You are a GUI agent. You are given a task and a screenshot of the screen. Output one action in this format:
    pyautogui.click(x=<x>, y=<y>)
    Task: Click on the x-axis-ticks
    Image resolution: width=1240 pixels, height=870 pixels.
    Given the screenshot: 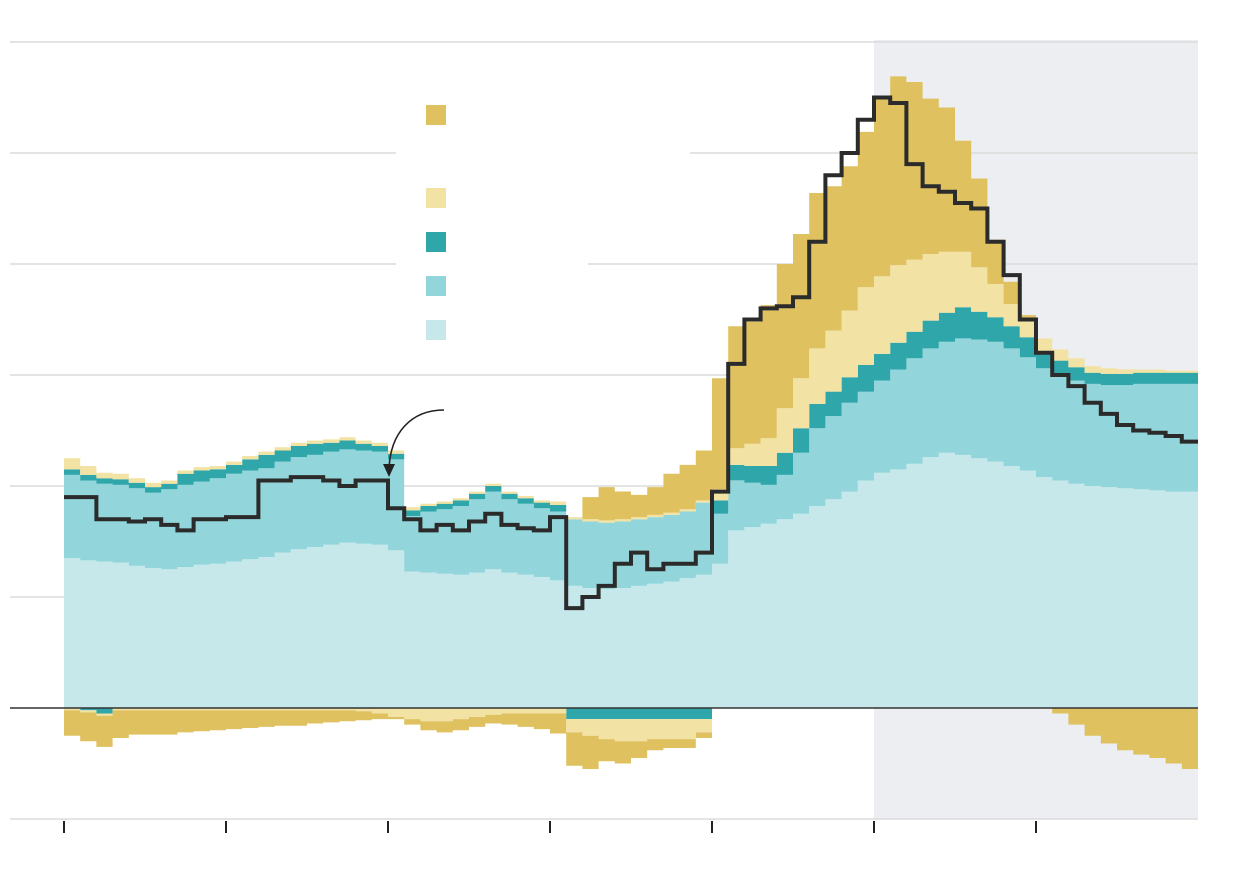 What is the action you would take?
    pyautogui.click(x=550, y=827)
    